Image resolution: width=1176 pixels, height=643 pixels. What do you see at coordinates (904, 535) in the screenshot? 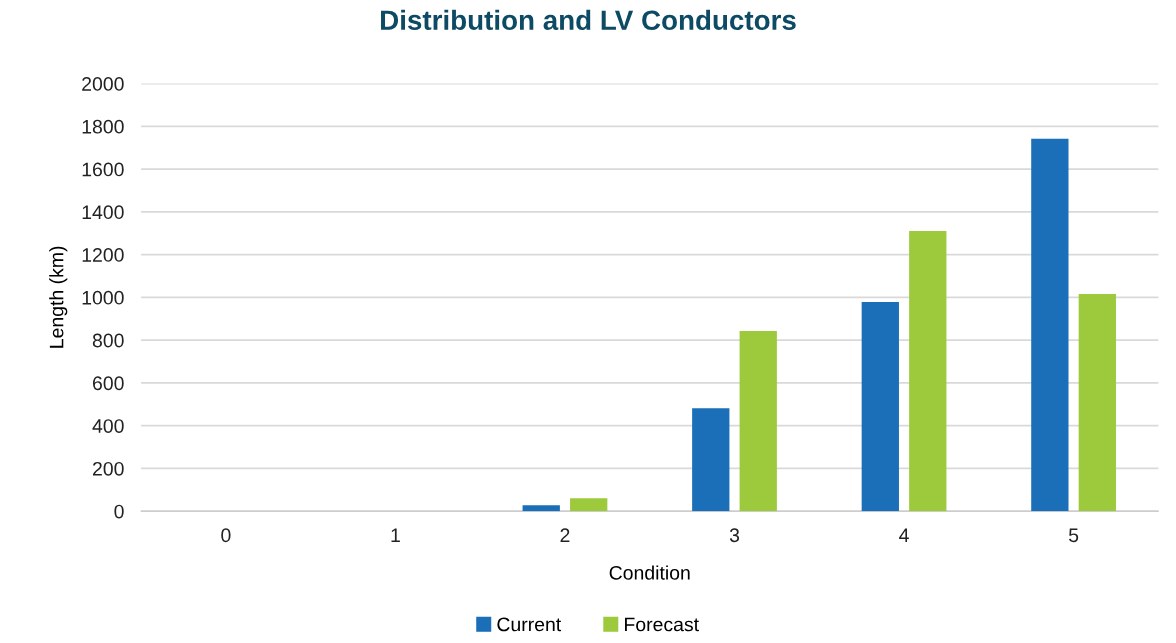
I see `x-tick-label: 4` at bounding box center [904, 535].